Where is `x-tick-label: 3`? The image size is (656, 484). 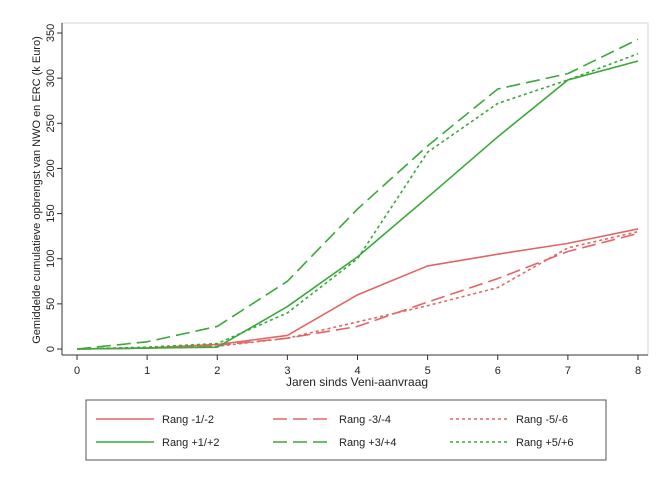
x-tick-label: 3 is located at coordinates (287, 371).